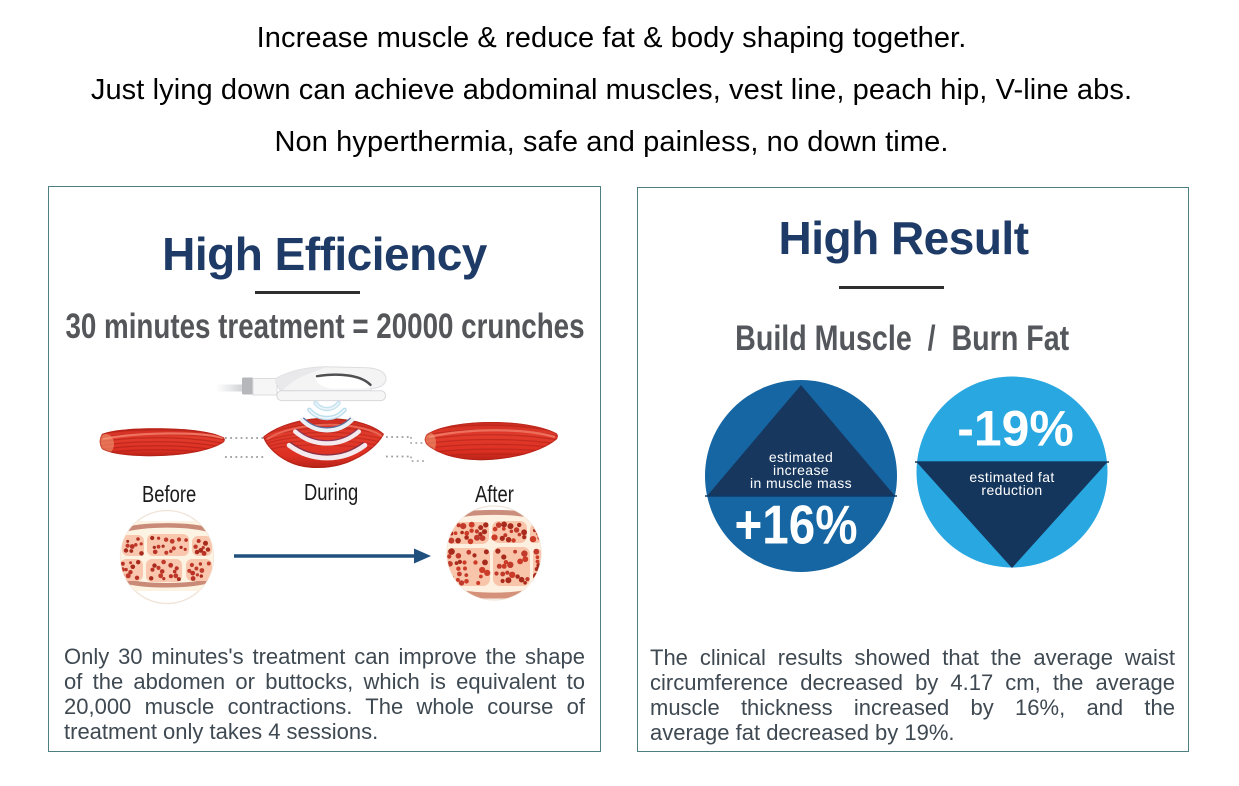 The width and height of the screenshot is (1239, 786). What do you see at coordinates (801, 483) in the screenshot?
I see `svg-text: in muscle mass` at bounding box center [801, 483].